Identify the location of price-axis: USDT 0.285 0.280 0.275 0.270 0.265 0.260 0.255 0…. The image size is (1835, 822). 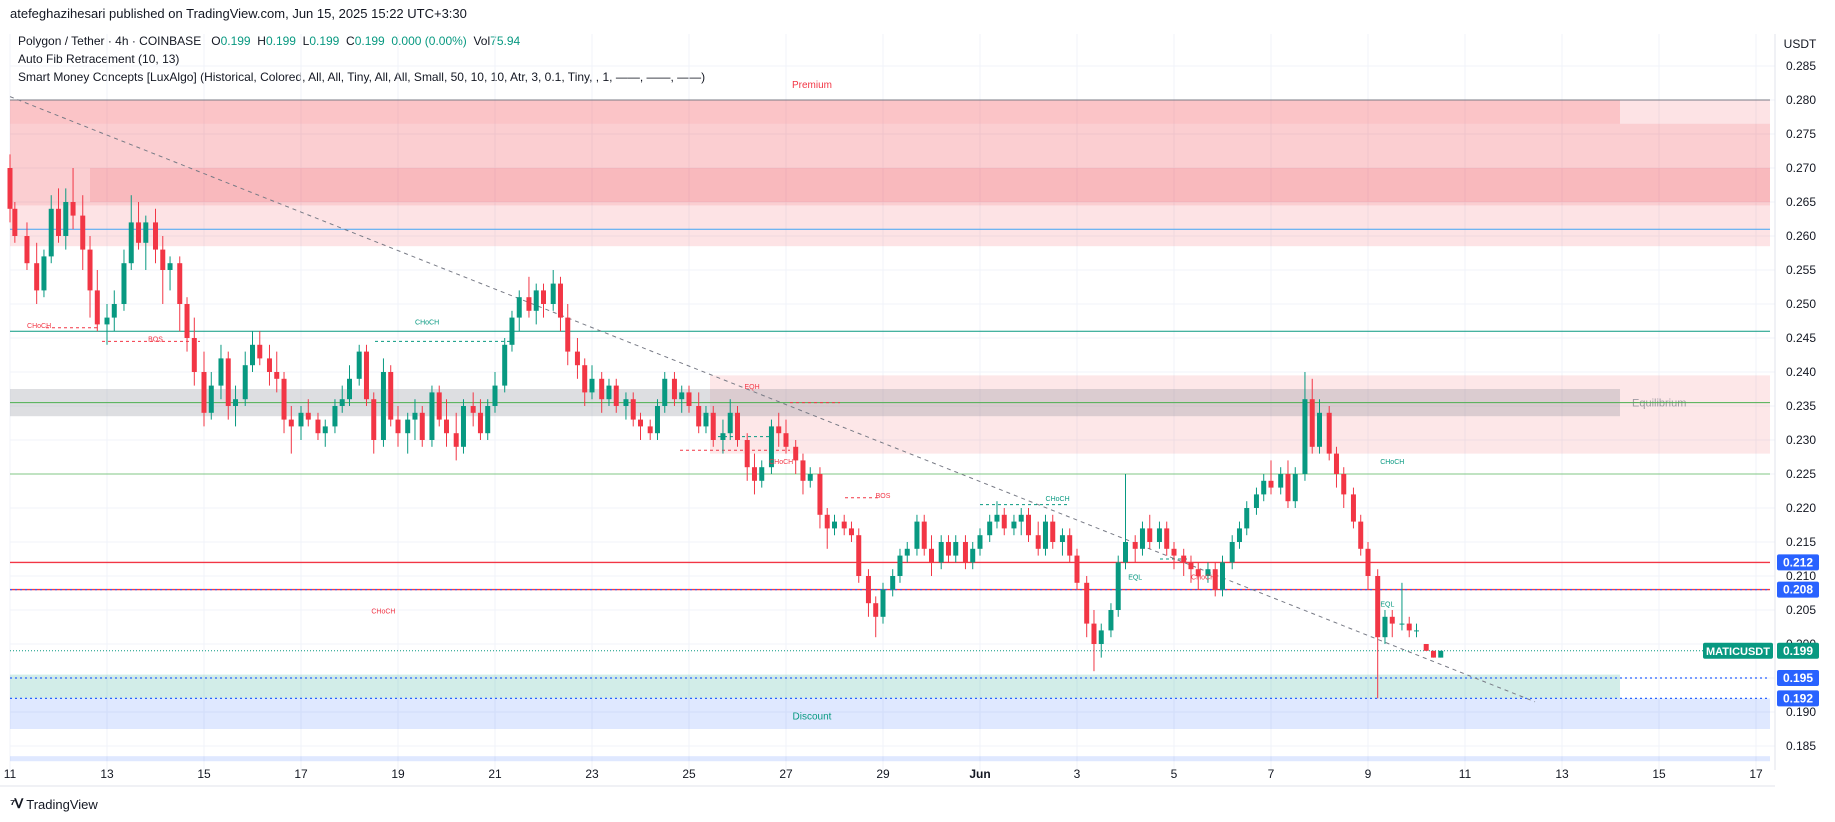
(1761, 402).